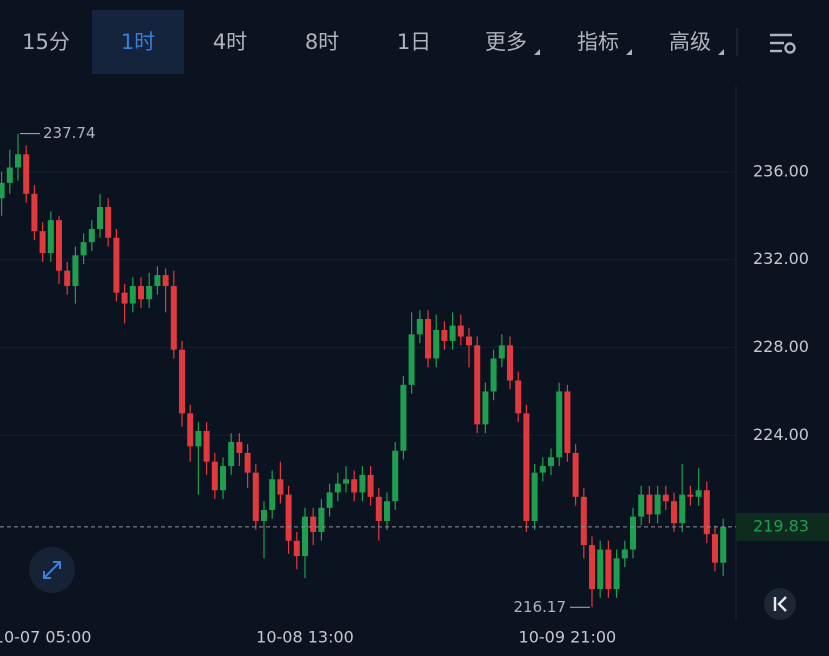 The height and width of the screenshot is (656, 829). I want to click on y-tick-label: 224.00, so click(781, 434).